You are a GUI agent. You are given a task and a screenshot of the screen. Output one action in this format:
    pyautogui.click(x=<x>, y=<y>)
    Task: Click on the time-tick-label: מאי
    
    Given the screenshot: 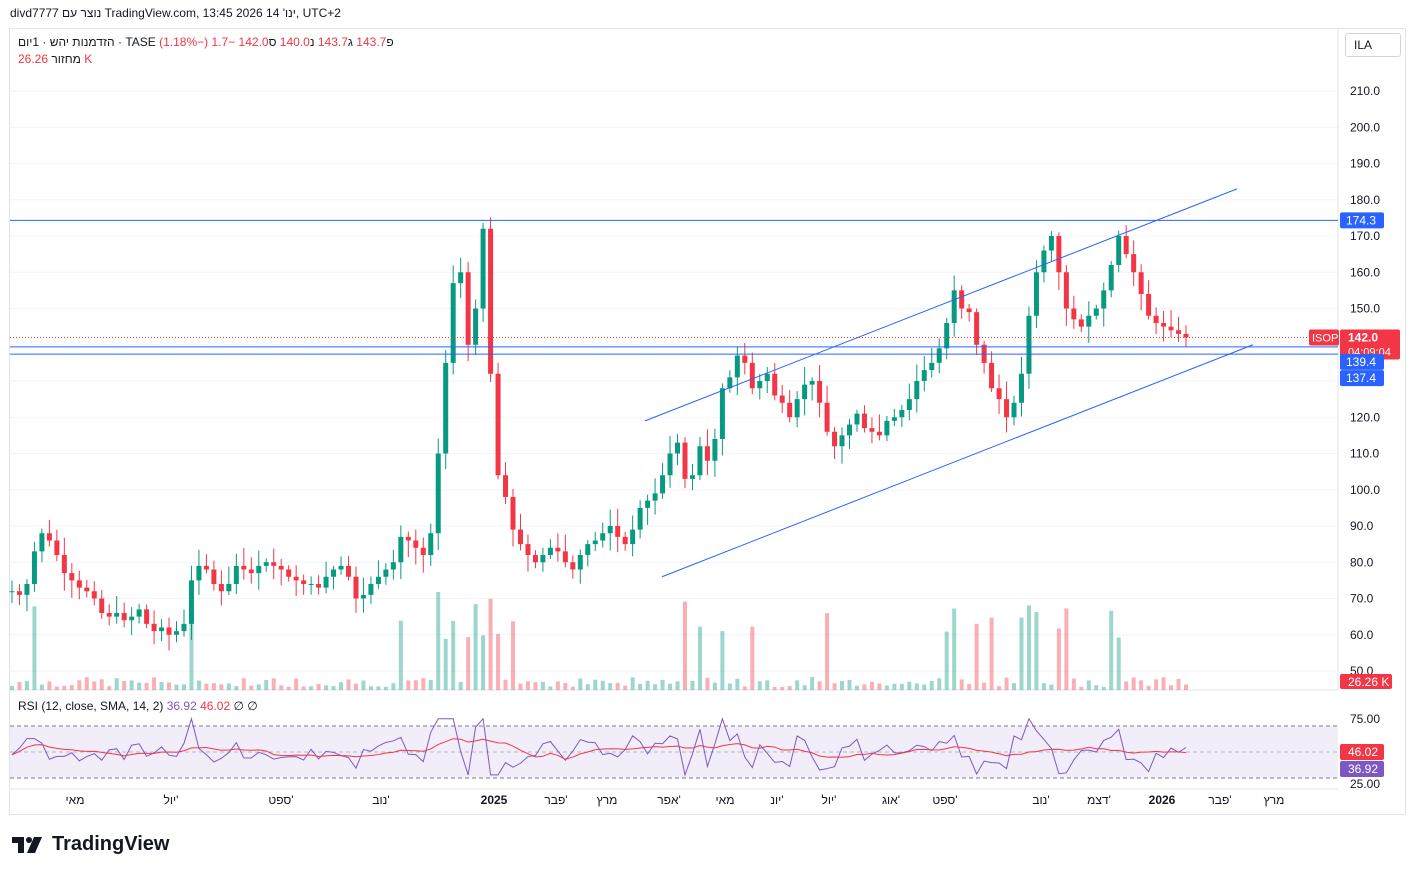 What is the action you would take?
    pyautogui.click(x=725, y=800)
    